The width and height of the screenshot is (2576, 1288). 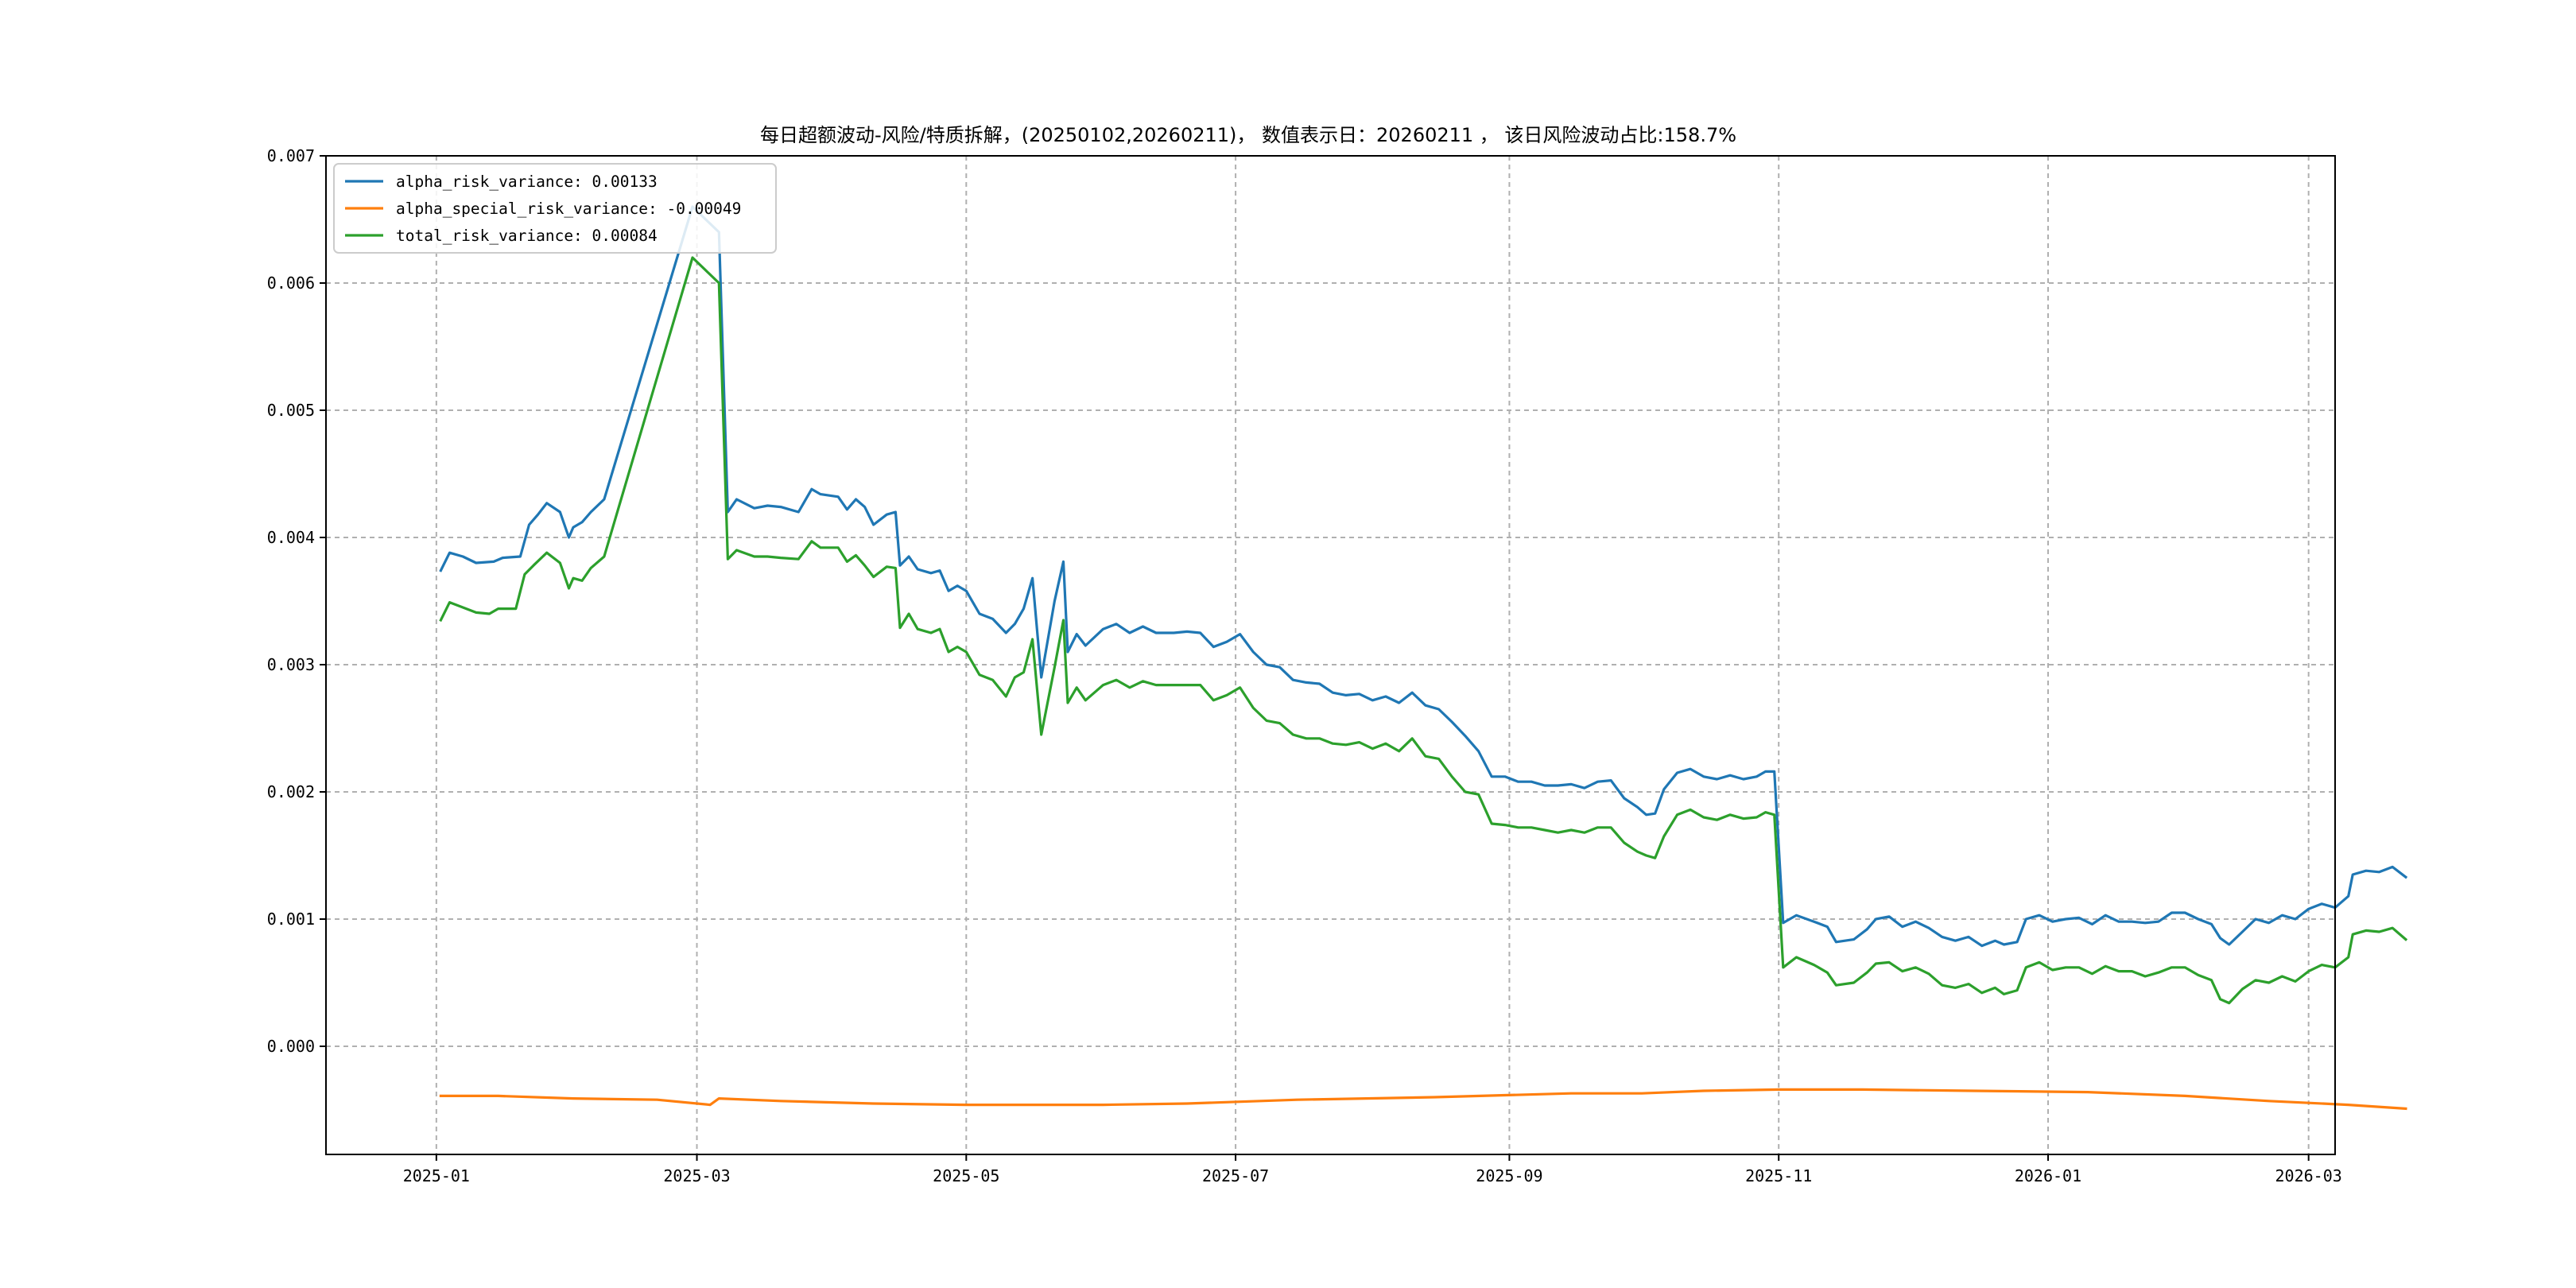 What do you see at coordinates (291, 538) in the screenshot?
I see `y-tick-label: 0.004` at bounding box center [291, 538].